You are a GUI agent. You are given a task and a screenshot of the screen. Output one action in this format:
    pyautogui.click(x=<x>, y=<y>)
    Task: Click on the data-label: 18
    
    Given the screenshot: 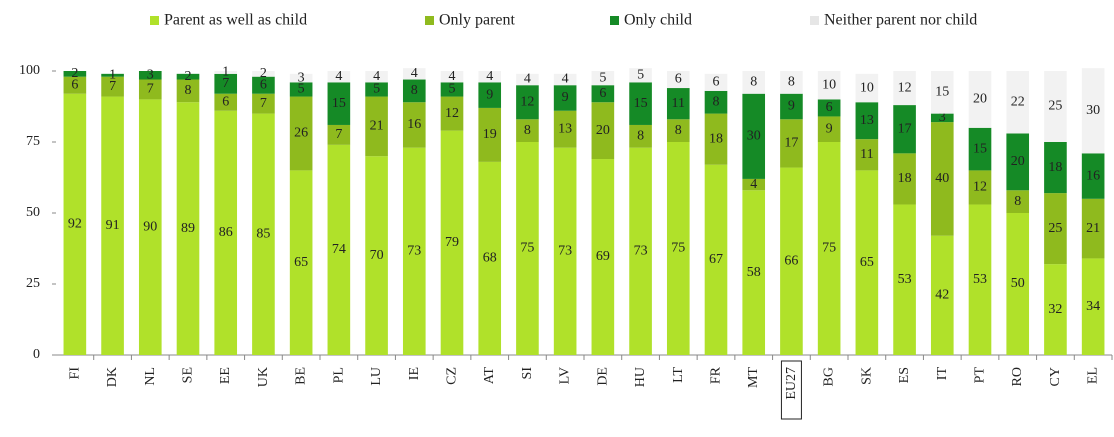 What is the action you would take?
    pyautogui.click(x=1055, y=167)
    